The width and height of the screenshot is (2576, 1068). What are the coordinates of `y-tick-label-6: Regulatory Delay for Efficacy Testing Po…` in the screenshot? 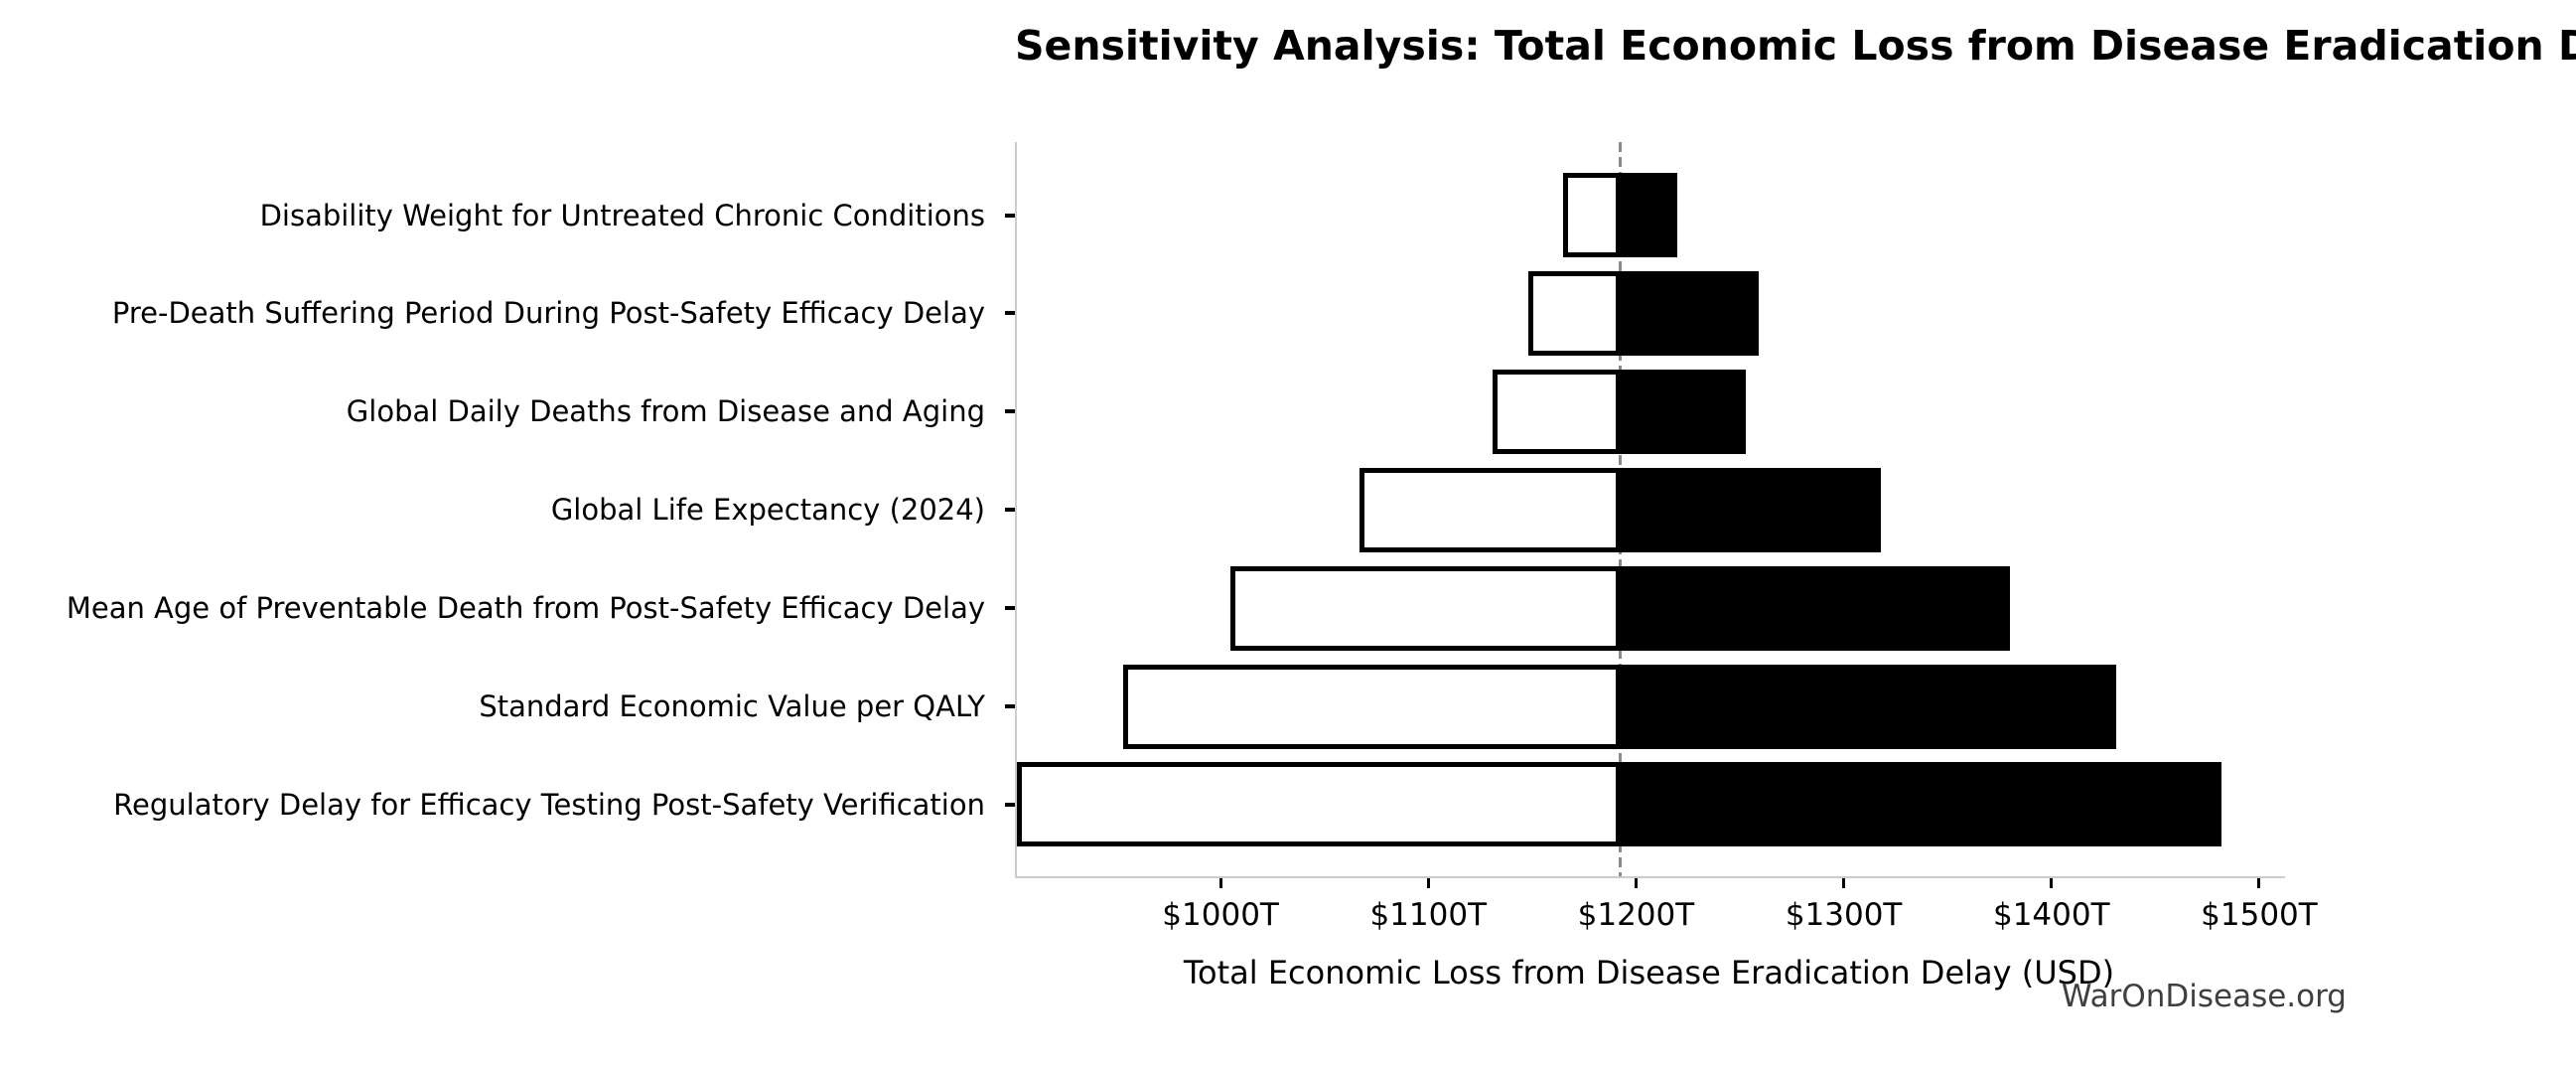 It's located at (549, 804).